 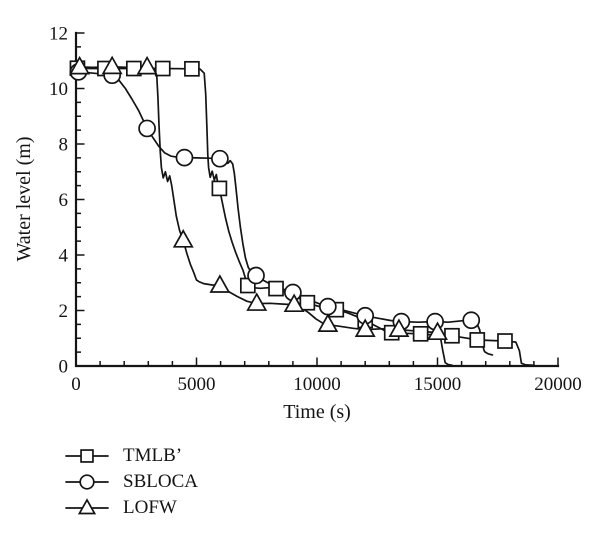 What do you see at coordinates (150, 507) in the screenshot?
I see `legend-label-lofw: LOFW` at bounding box center [150, 507].